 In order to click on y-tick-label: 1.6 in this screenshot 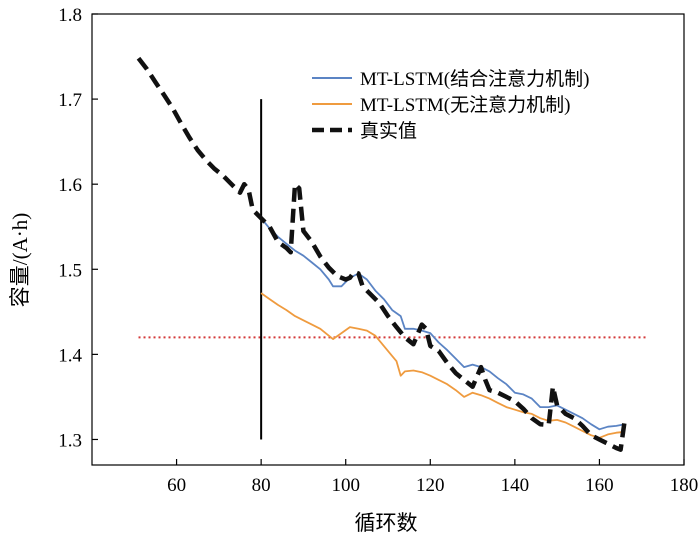, I will do `click(70, 185)`.